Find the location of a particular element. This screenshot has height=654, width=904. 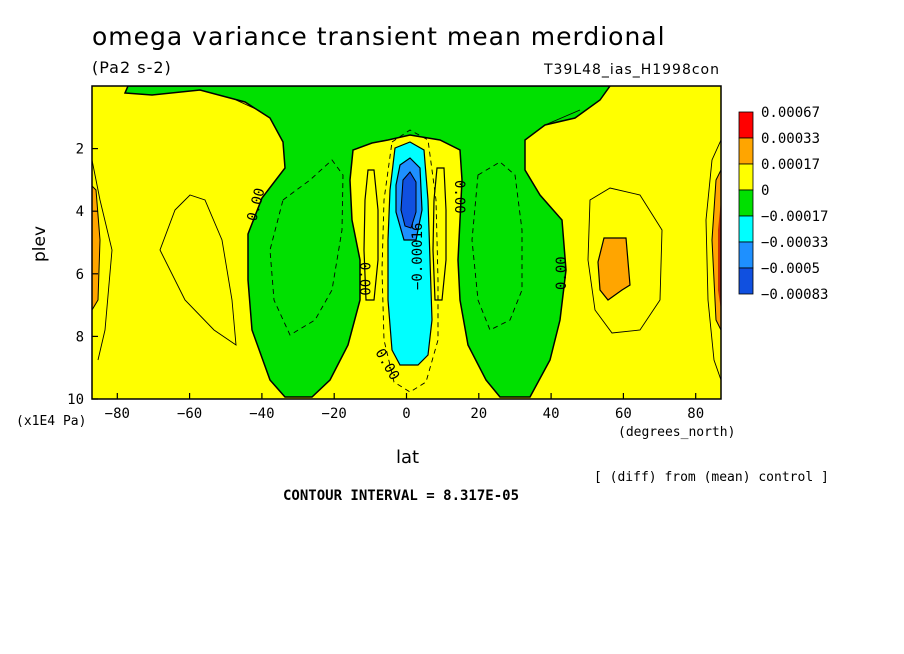

contour-label-4: −0.00016 is located at coordinates (418, 256).